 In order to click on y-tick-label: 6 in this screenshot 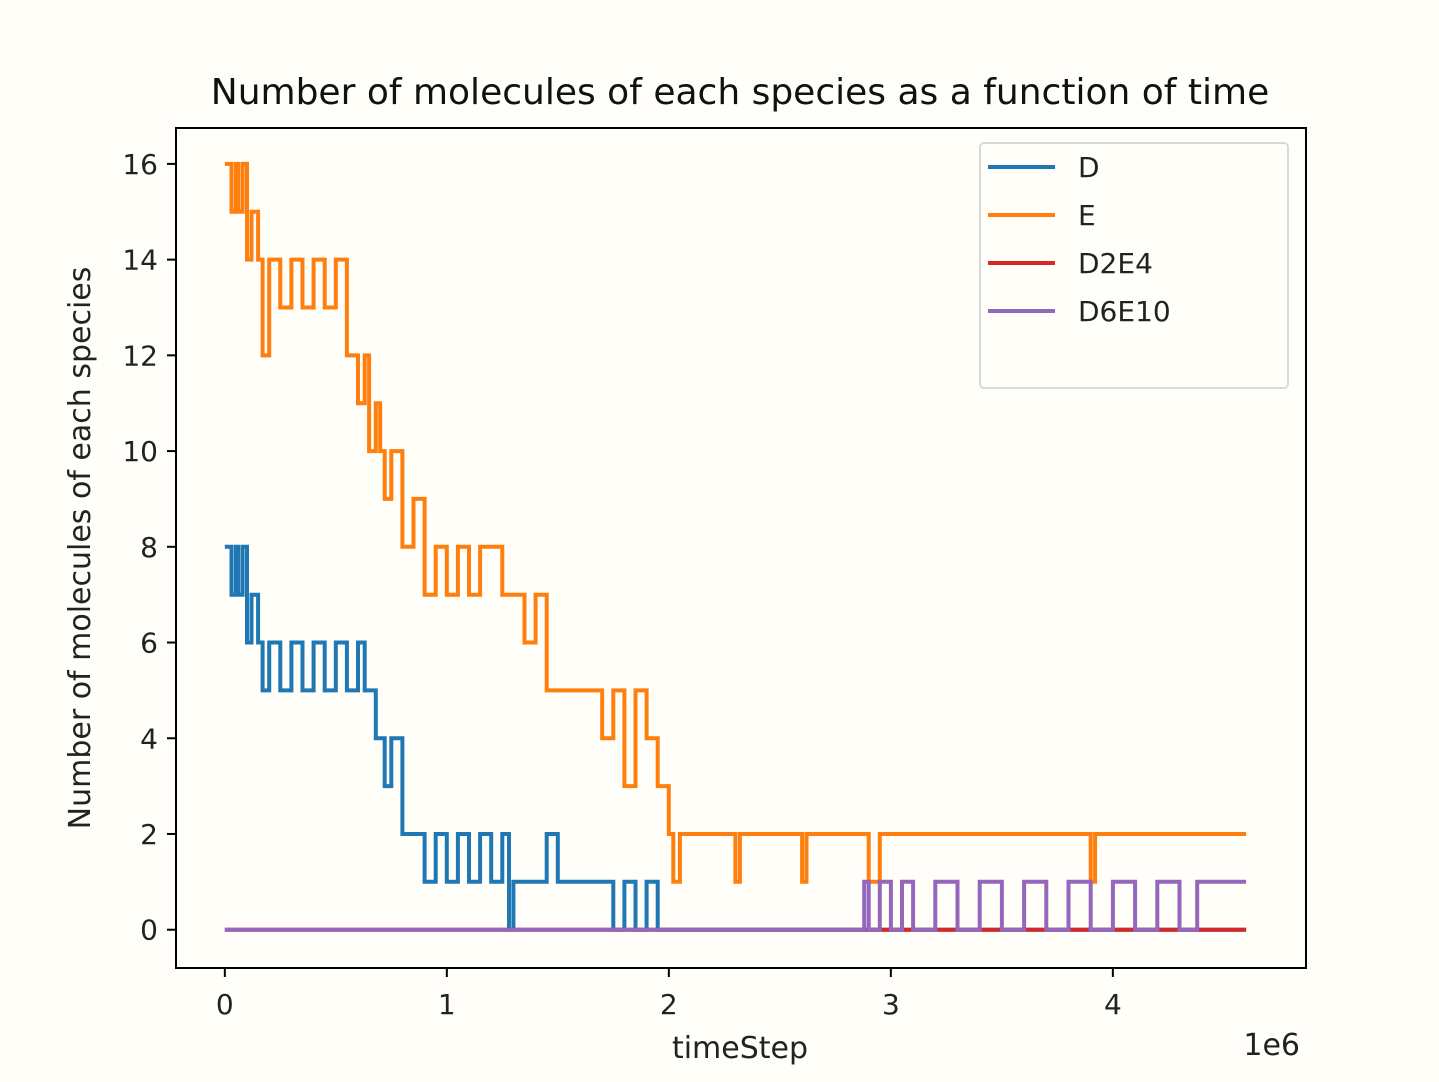, I will do `click(149, 643)`.